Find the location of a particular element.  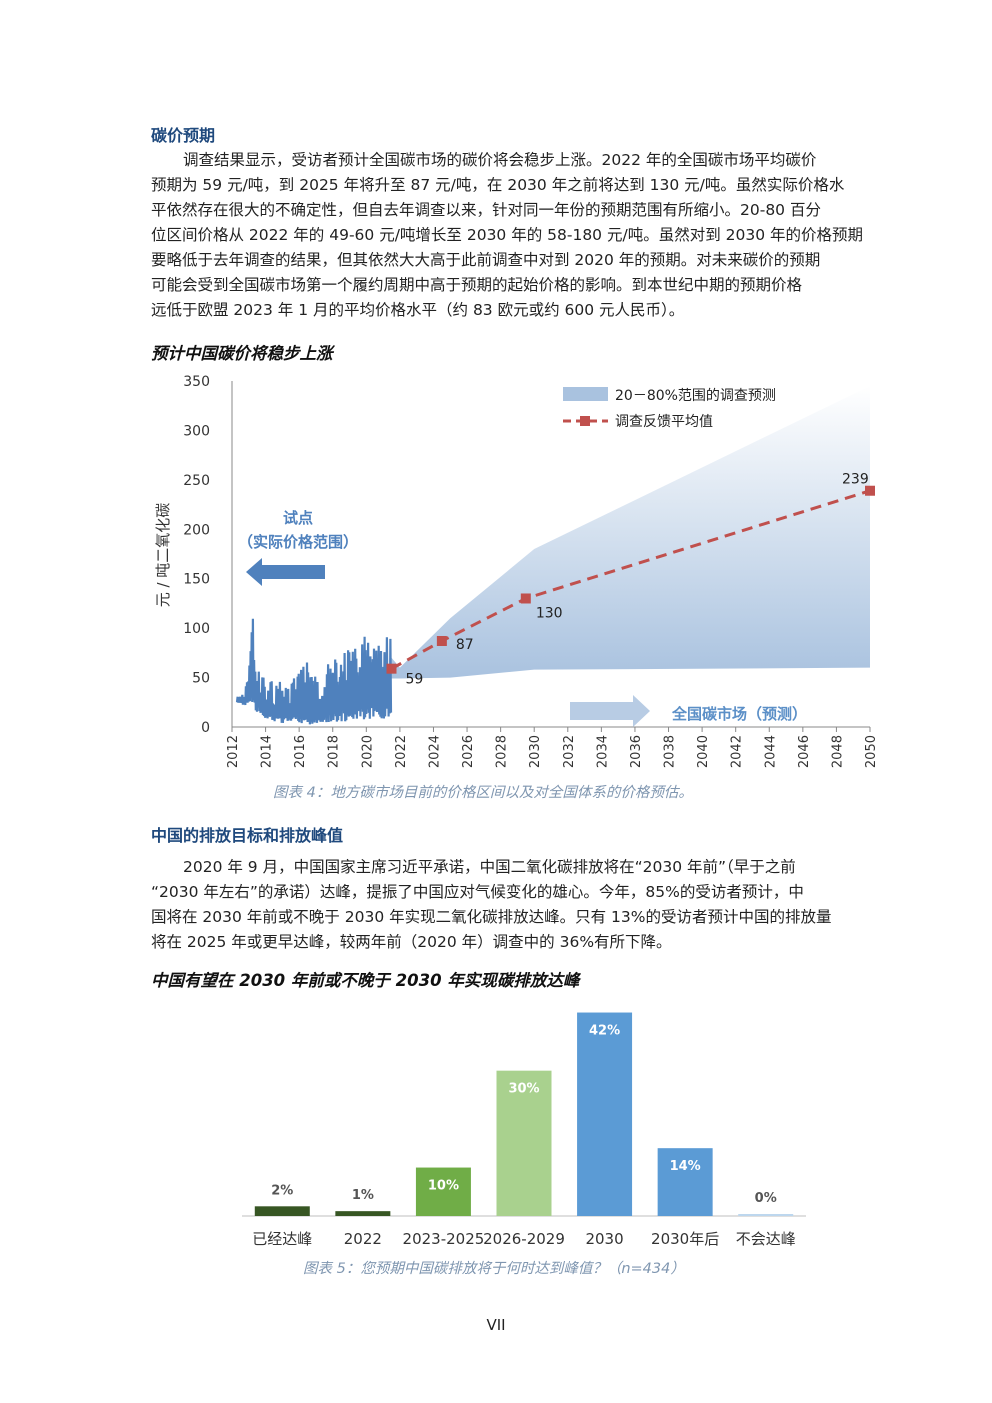

x-tick-label: 2044 is located at coordinates (770, 751).